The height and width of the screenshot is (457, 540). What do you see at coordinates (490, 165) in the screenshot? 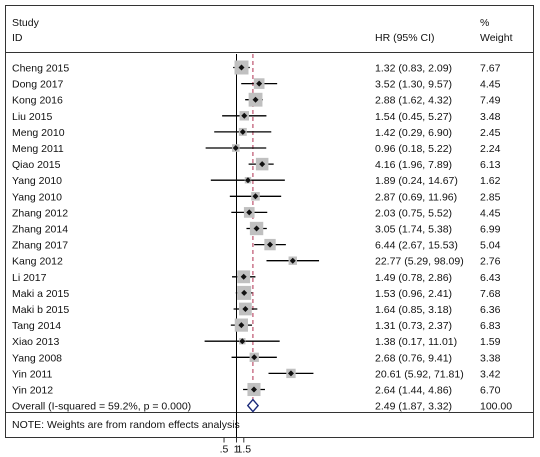
I see `weight-text: 6.13` at bounding box center [490, 165].